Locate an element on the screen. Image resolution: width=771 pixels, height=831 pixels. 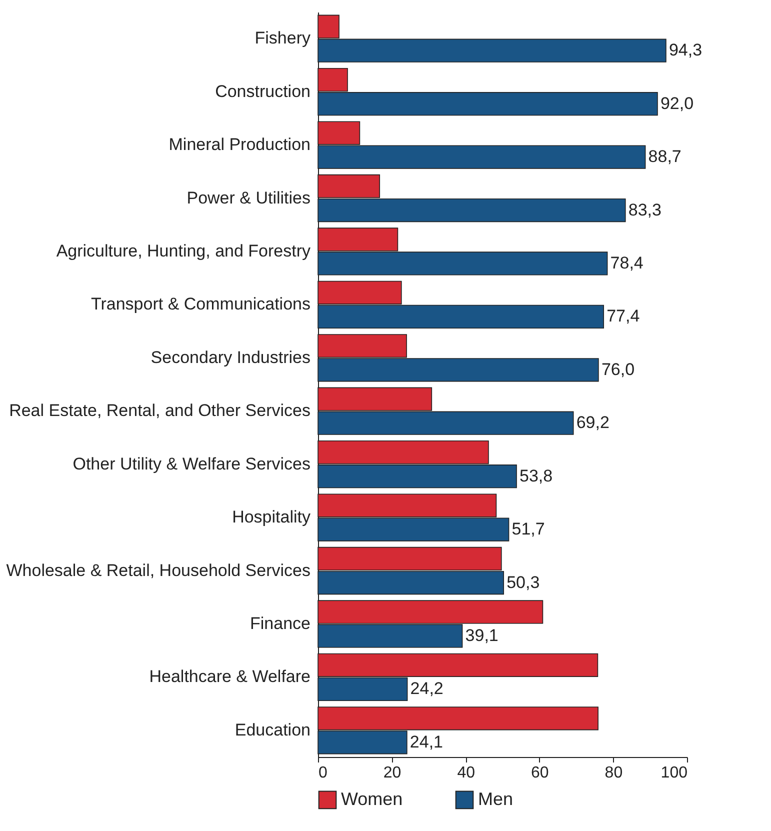
y-tick-label: Transport & Communications is located at coordinates (200, 304).